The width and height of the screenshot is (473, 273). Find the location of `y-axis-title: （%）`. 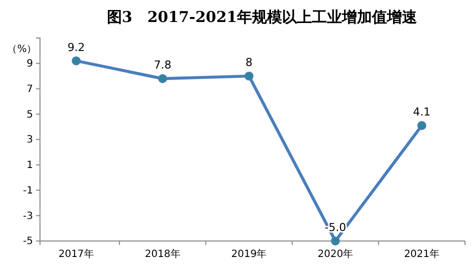

y-axis-title: （%） is located at coordinates (22, 49).